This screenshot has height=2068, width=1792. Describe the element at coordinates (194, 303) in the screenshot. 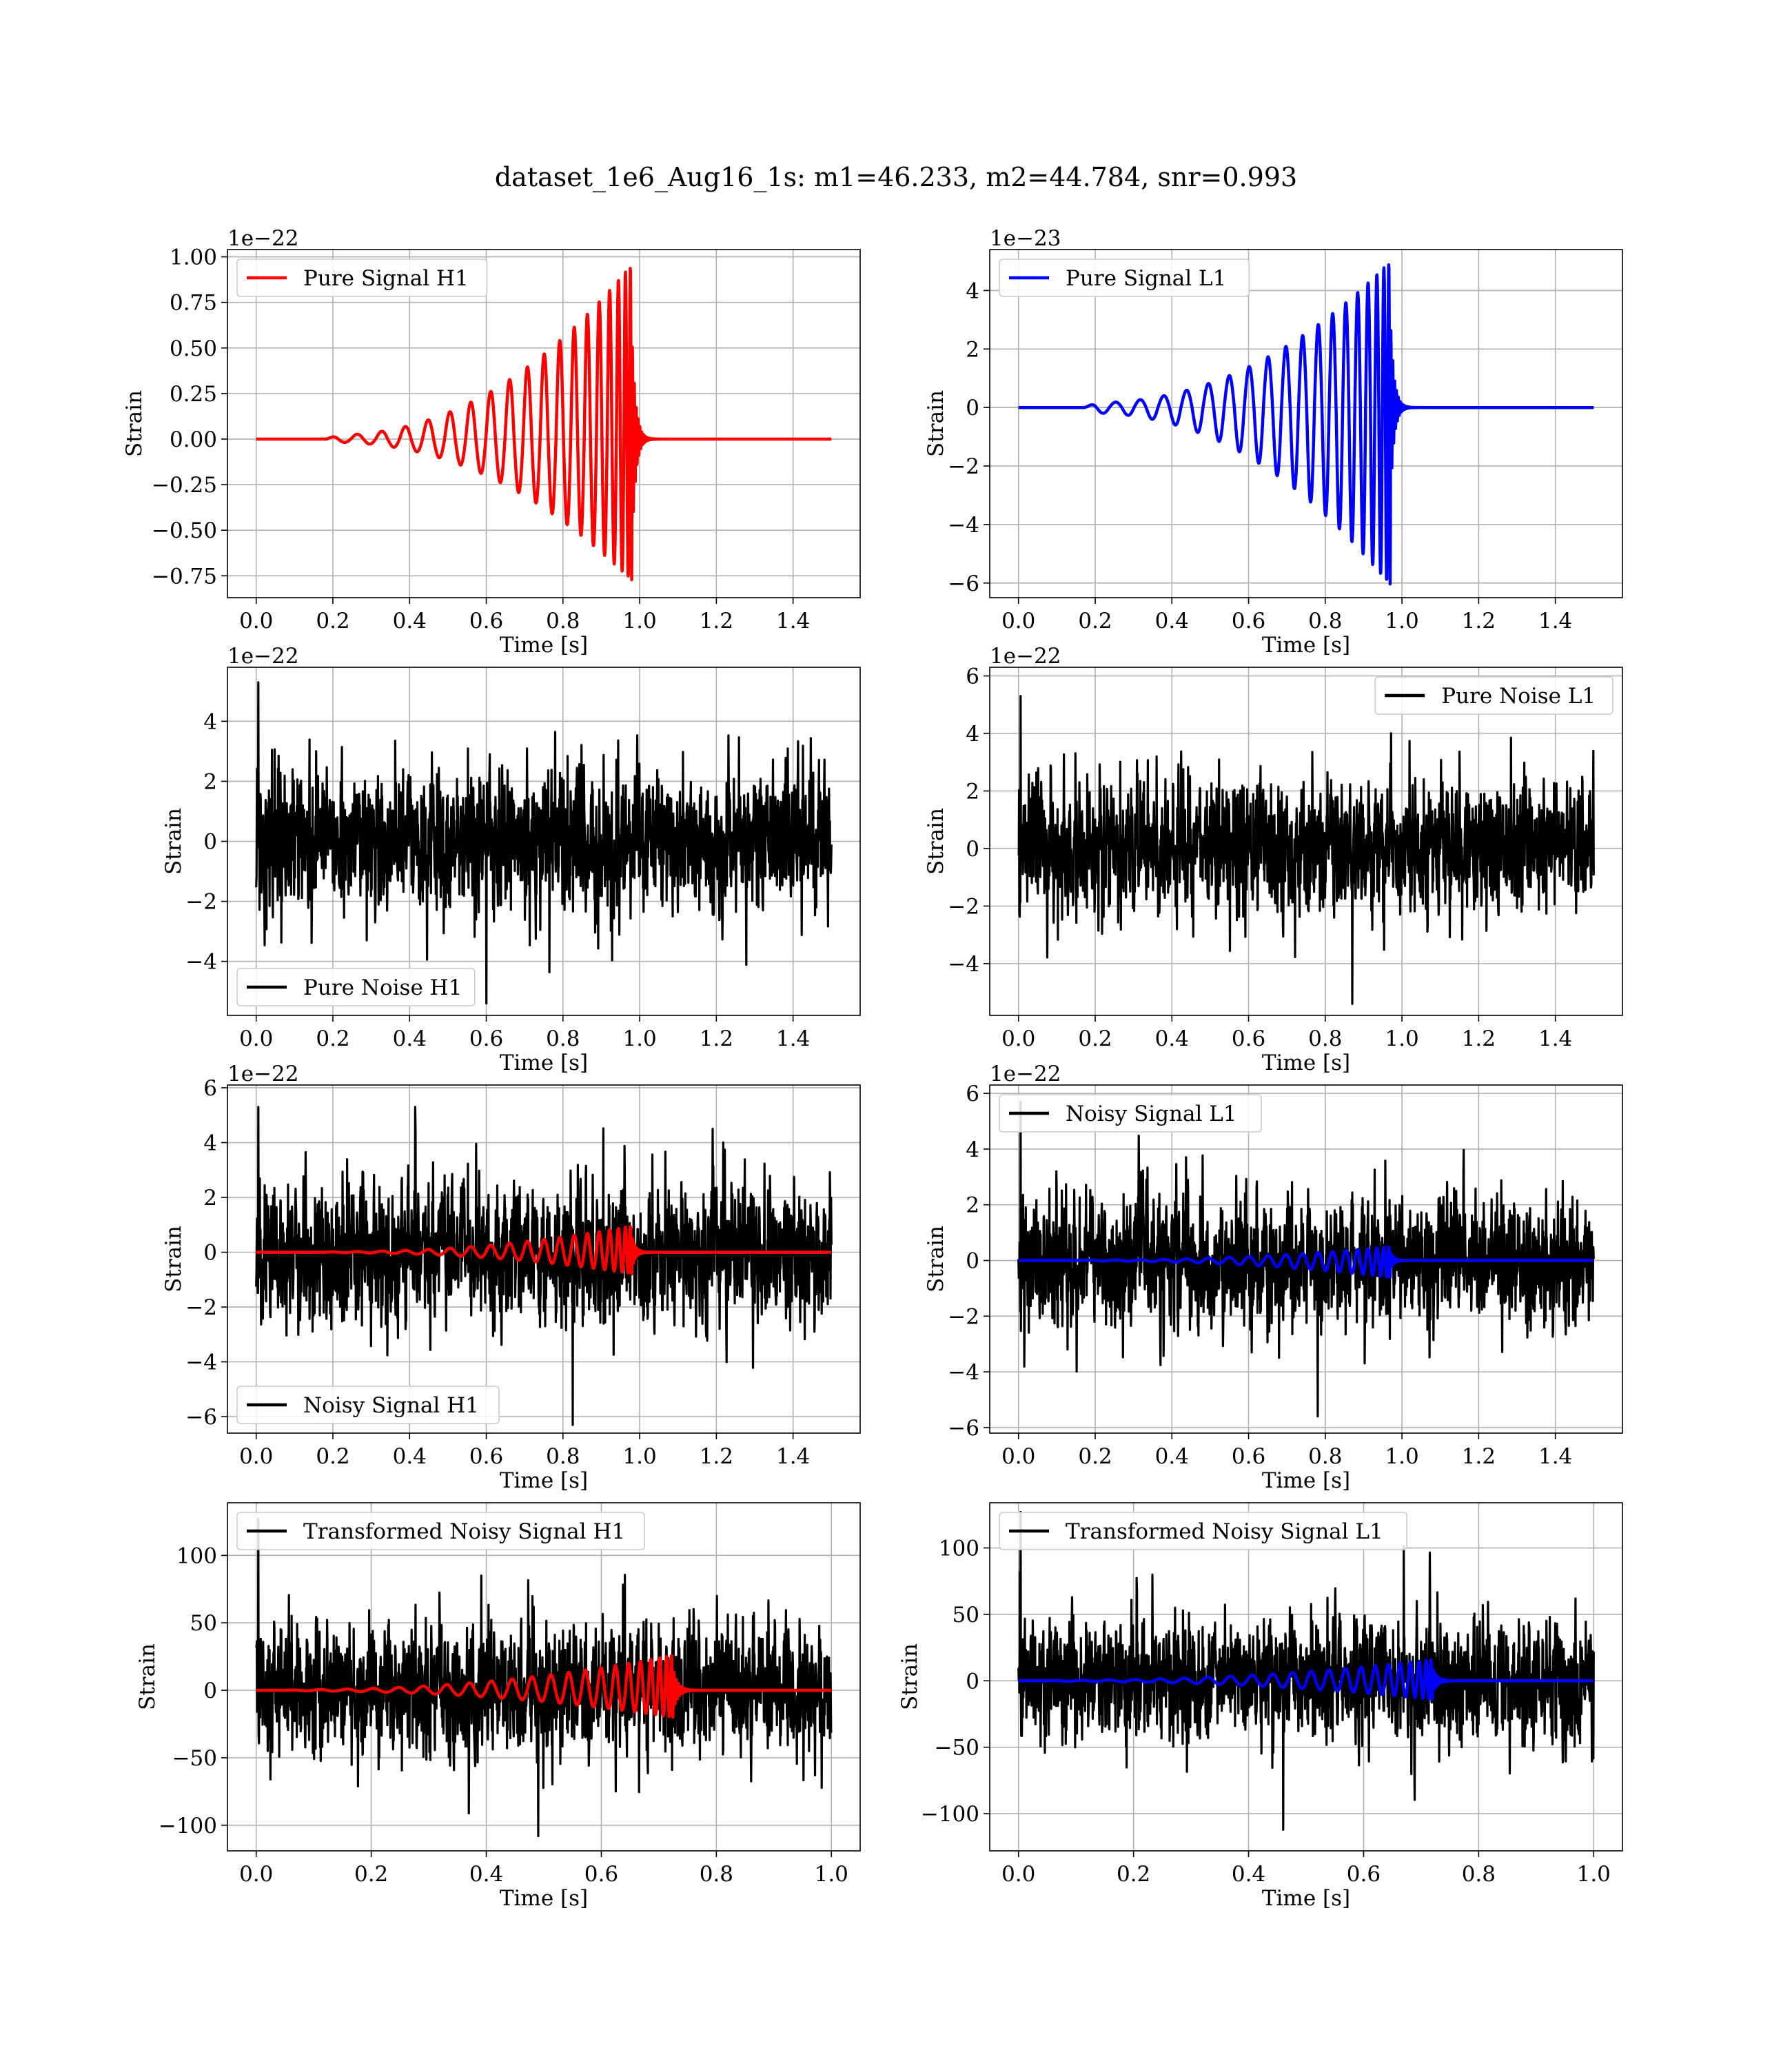

I see `y-tick-label: 0.75` at that location.